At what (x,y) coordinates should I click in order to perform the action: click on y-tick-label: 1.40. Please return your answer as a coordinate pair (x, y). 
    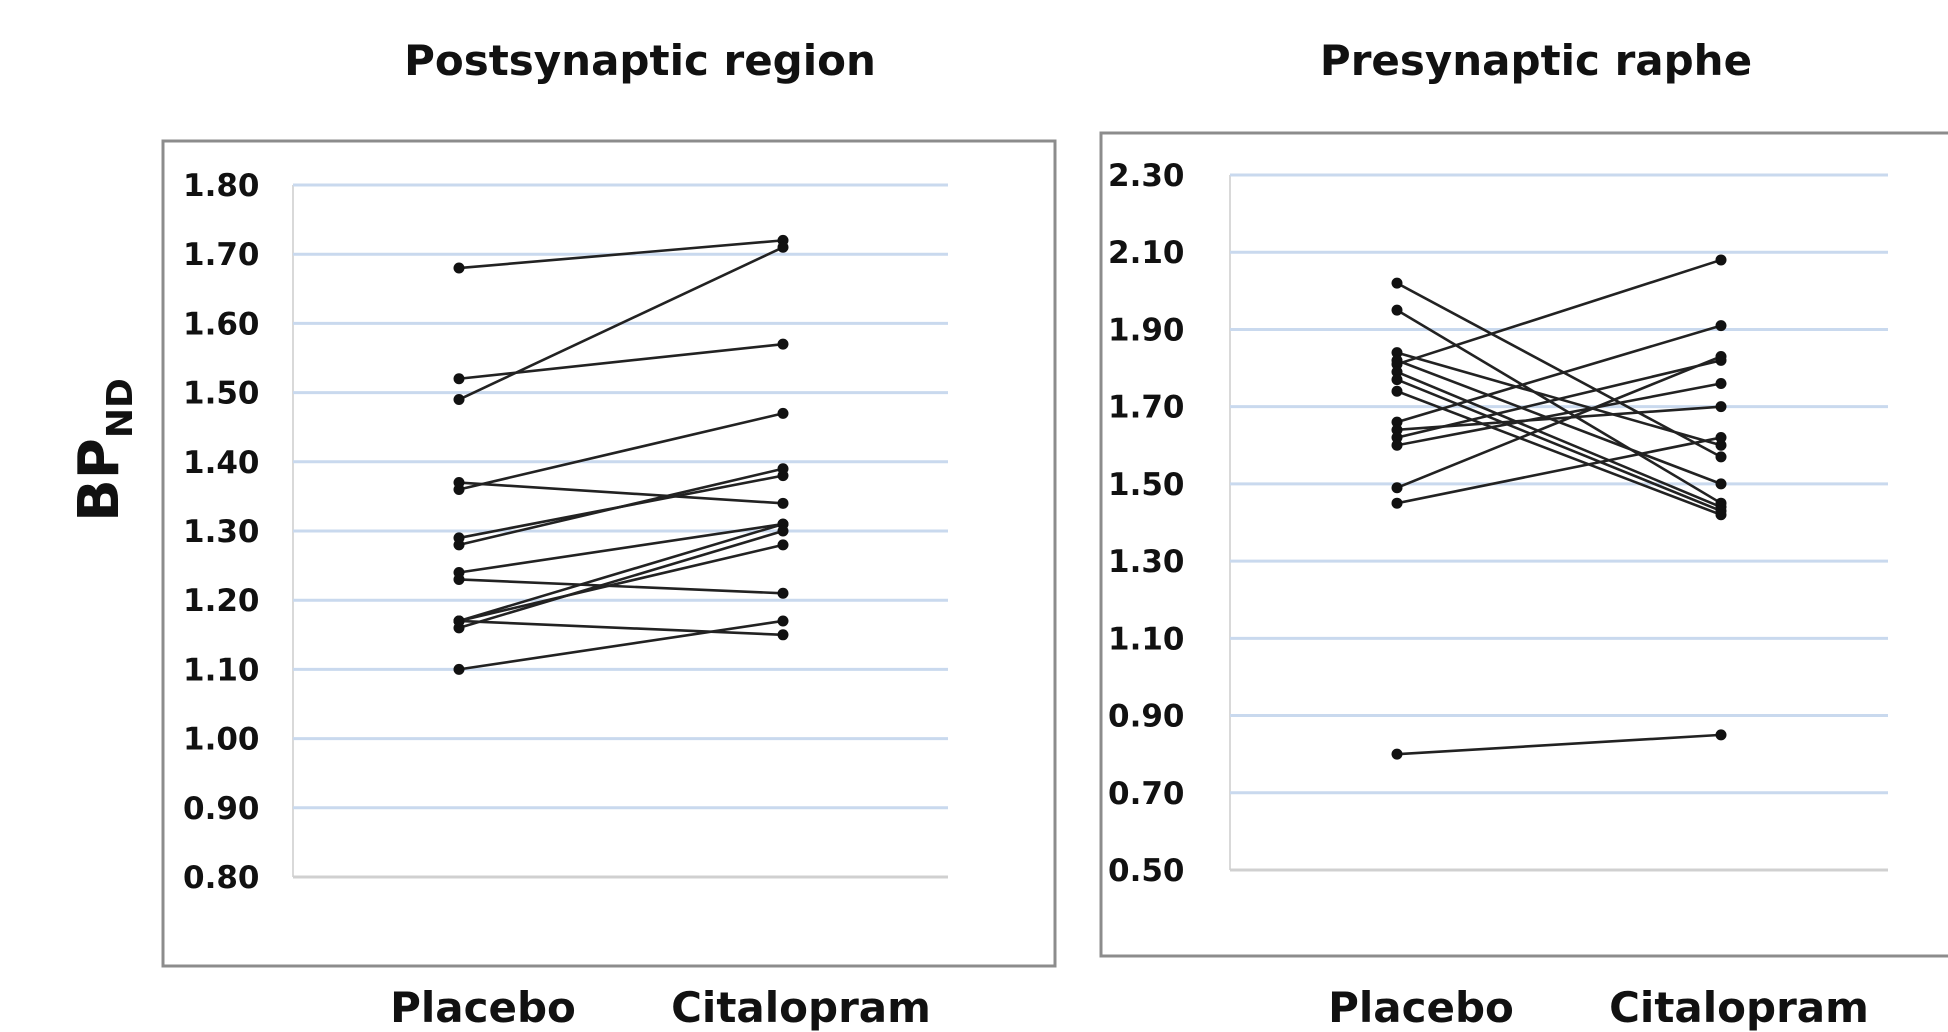
    Looking at the image, I should click on (221, 463).